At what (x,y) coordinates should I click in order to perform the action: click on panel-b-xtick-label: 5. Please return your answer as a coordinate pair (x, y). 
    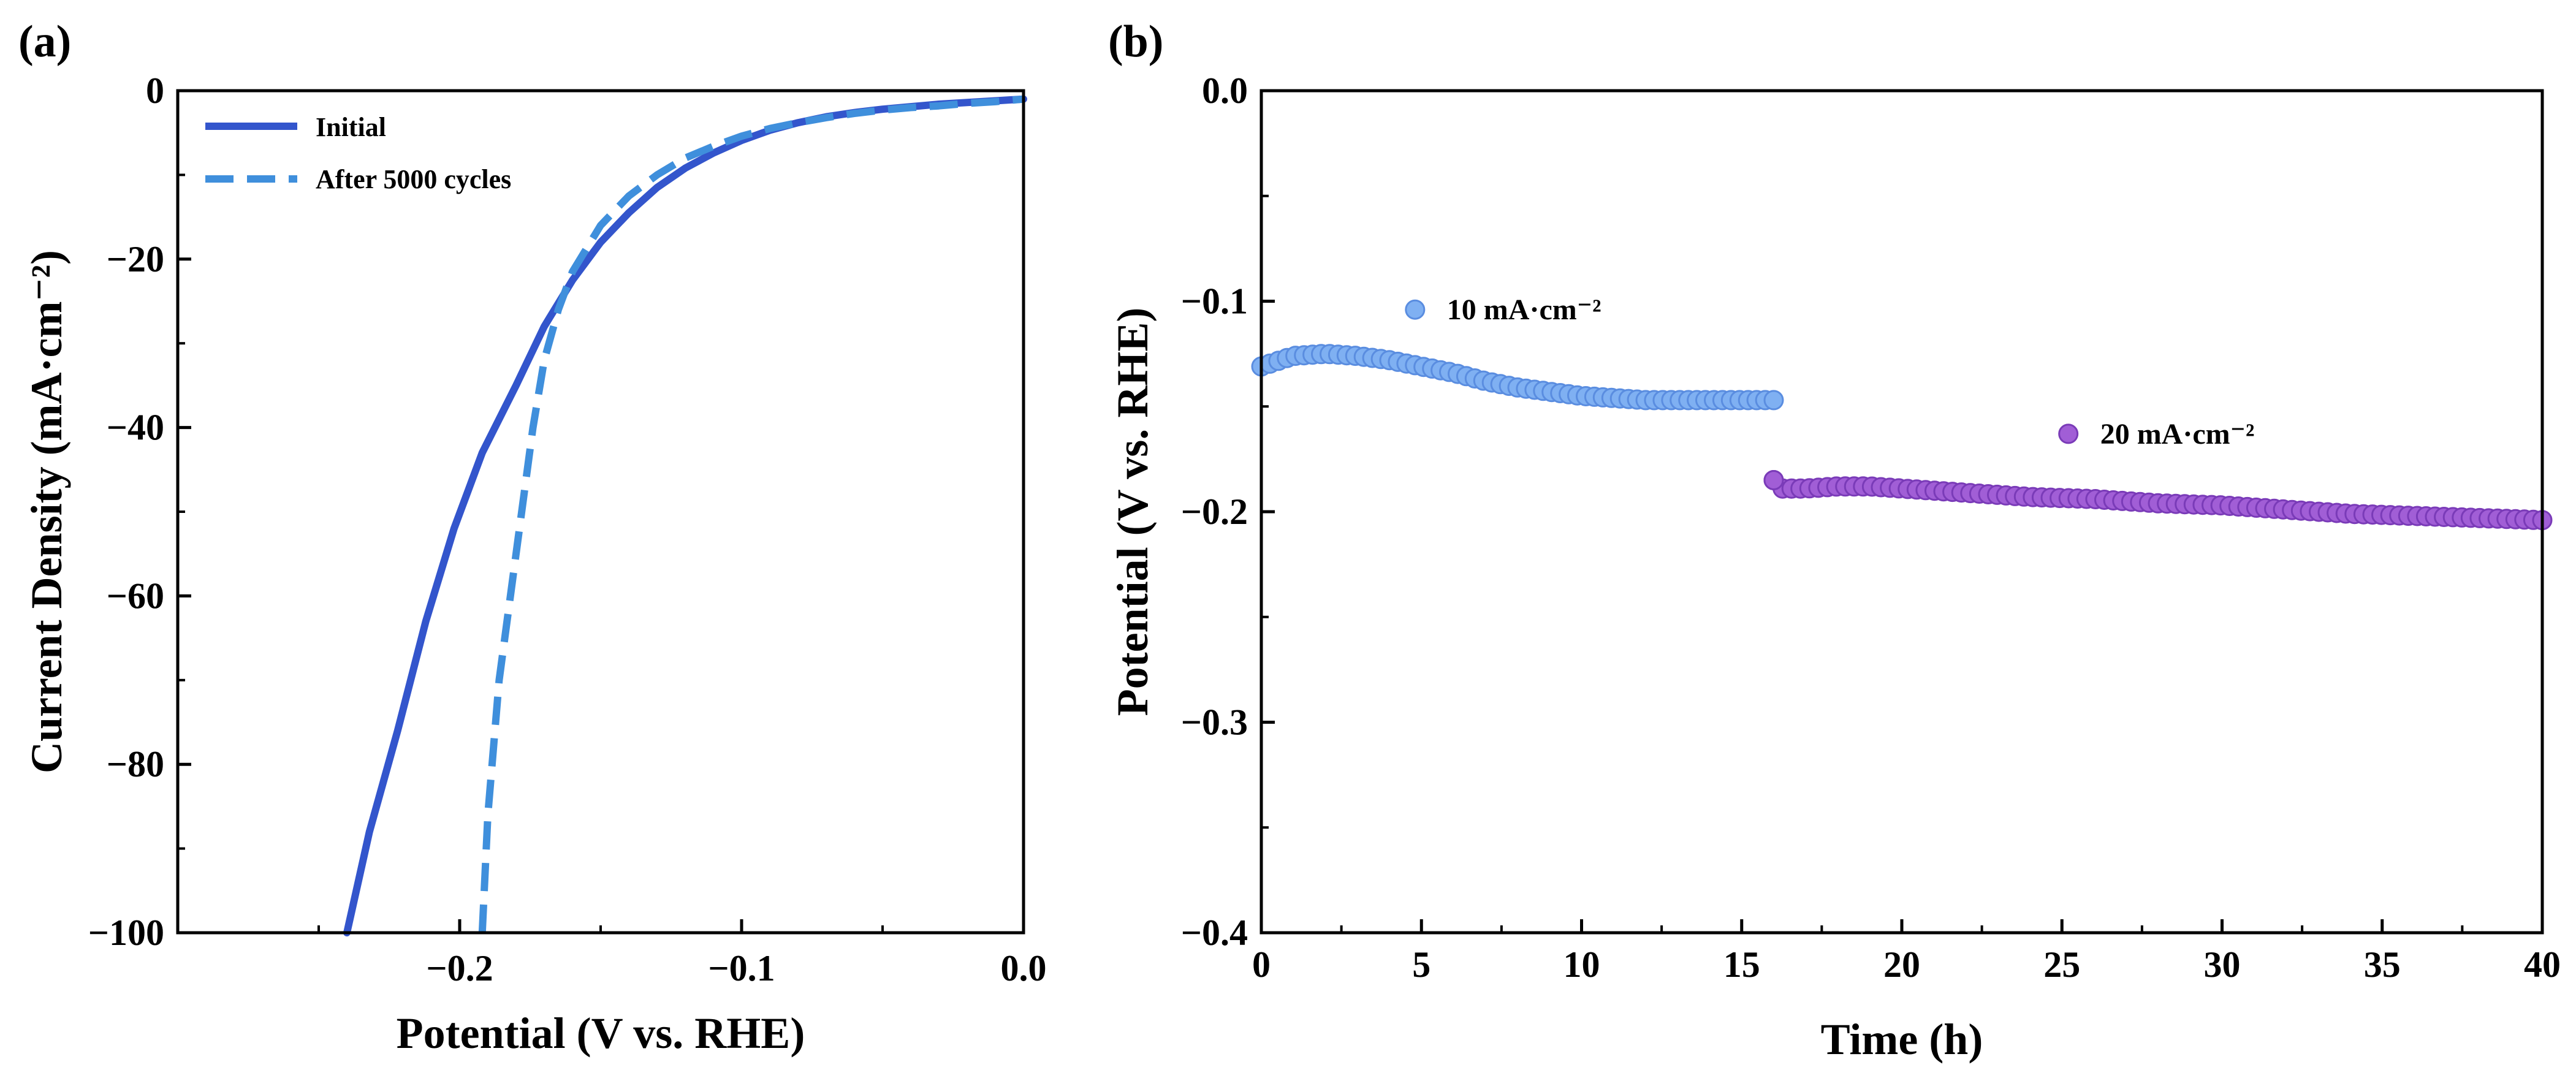
    Looking at the image, I should click on (1421, 965).